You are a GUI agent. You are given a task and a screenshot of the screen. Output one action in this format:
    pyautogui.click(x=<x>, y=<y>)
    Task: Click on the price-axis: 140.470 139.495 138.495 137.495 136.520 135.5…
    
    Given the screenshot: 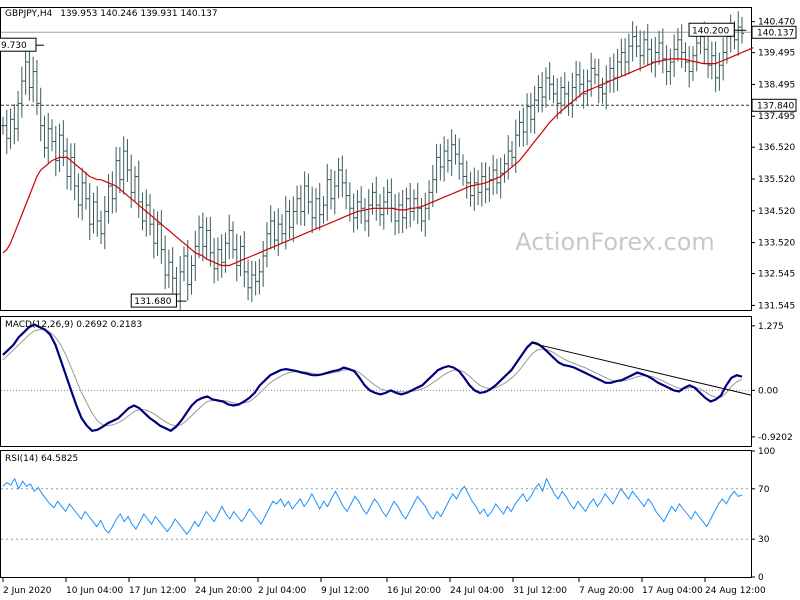 What is the action you would take?
    pyautogui.click(x=774, y=164)
    